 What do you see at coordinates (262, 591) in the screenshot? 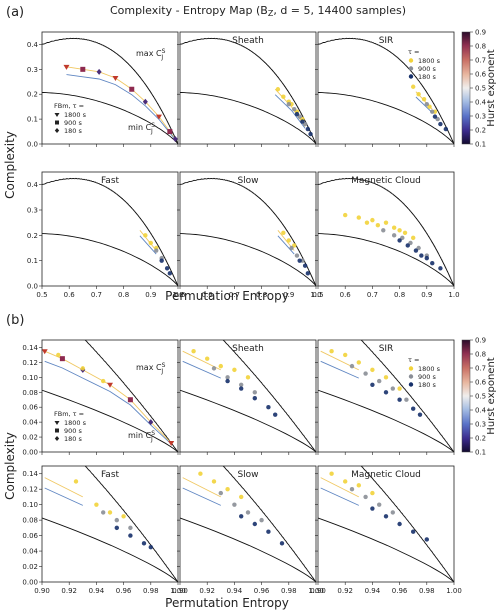
I see `x-tick-label: 0.96` at bounding box center [262, 591].